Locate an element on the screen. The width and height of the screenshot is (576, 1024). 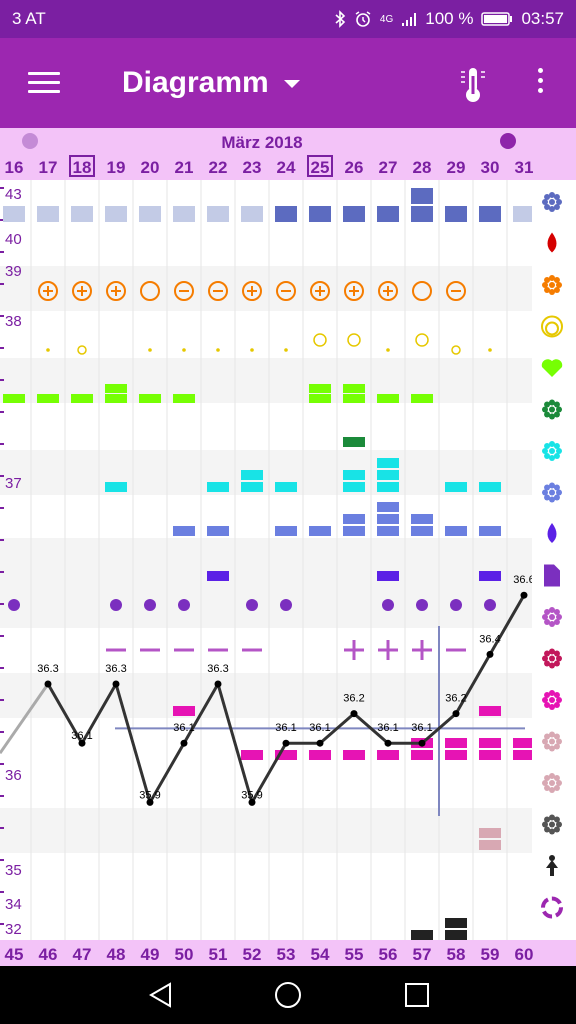
month-end-dot is located at coordinates (508, 141).